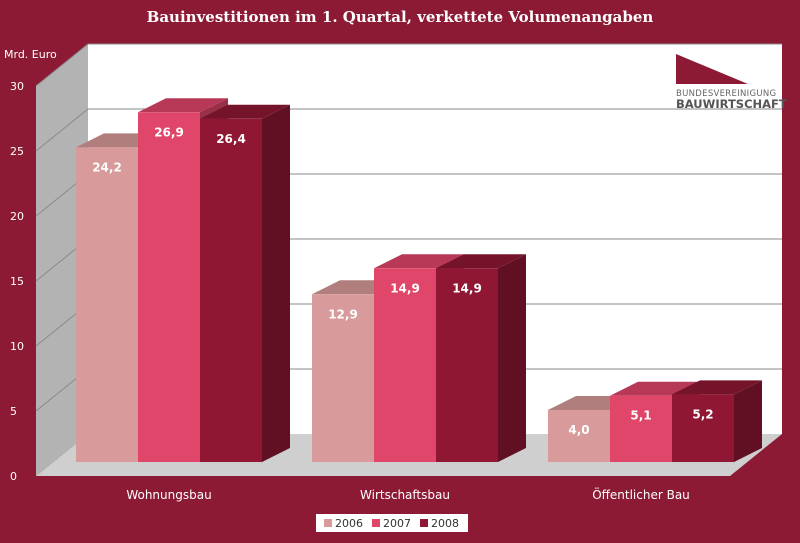  I want to click on data-label: 12,9, so click(343, 314).